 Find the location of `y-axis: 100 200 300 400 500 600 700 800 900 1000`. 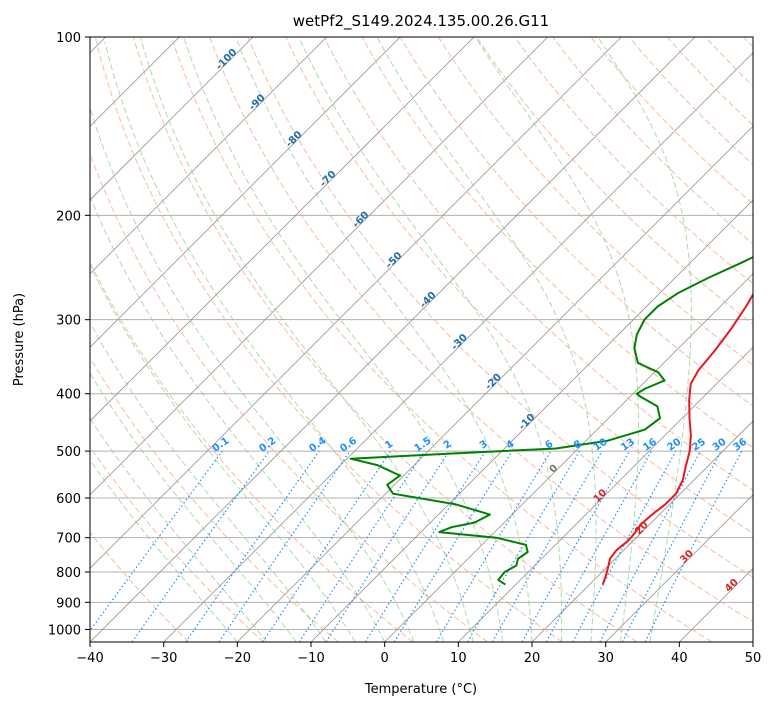

y-axis: 100 200 300 400 500 600 700 800 900 1000 is located at coordinates (69, 334).